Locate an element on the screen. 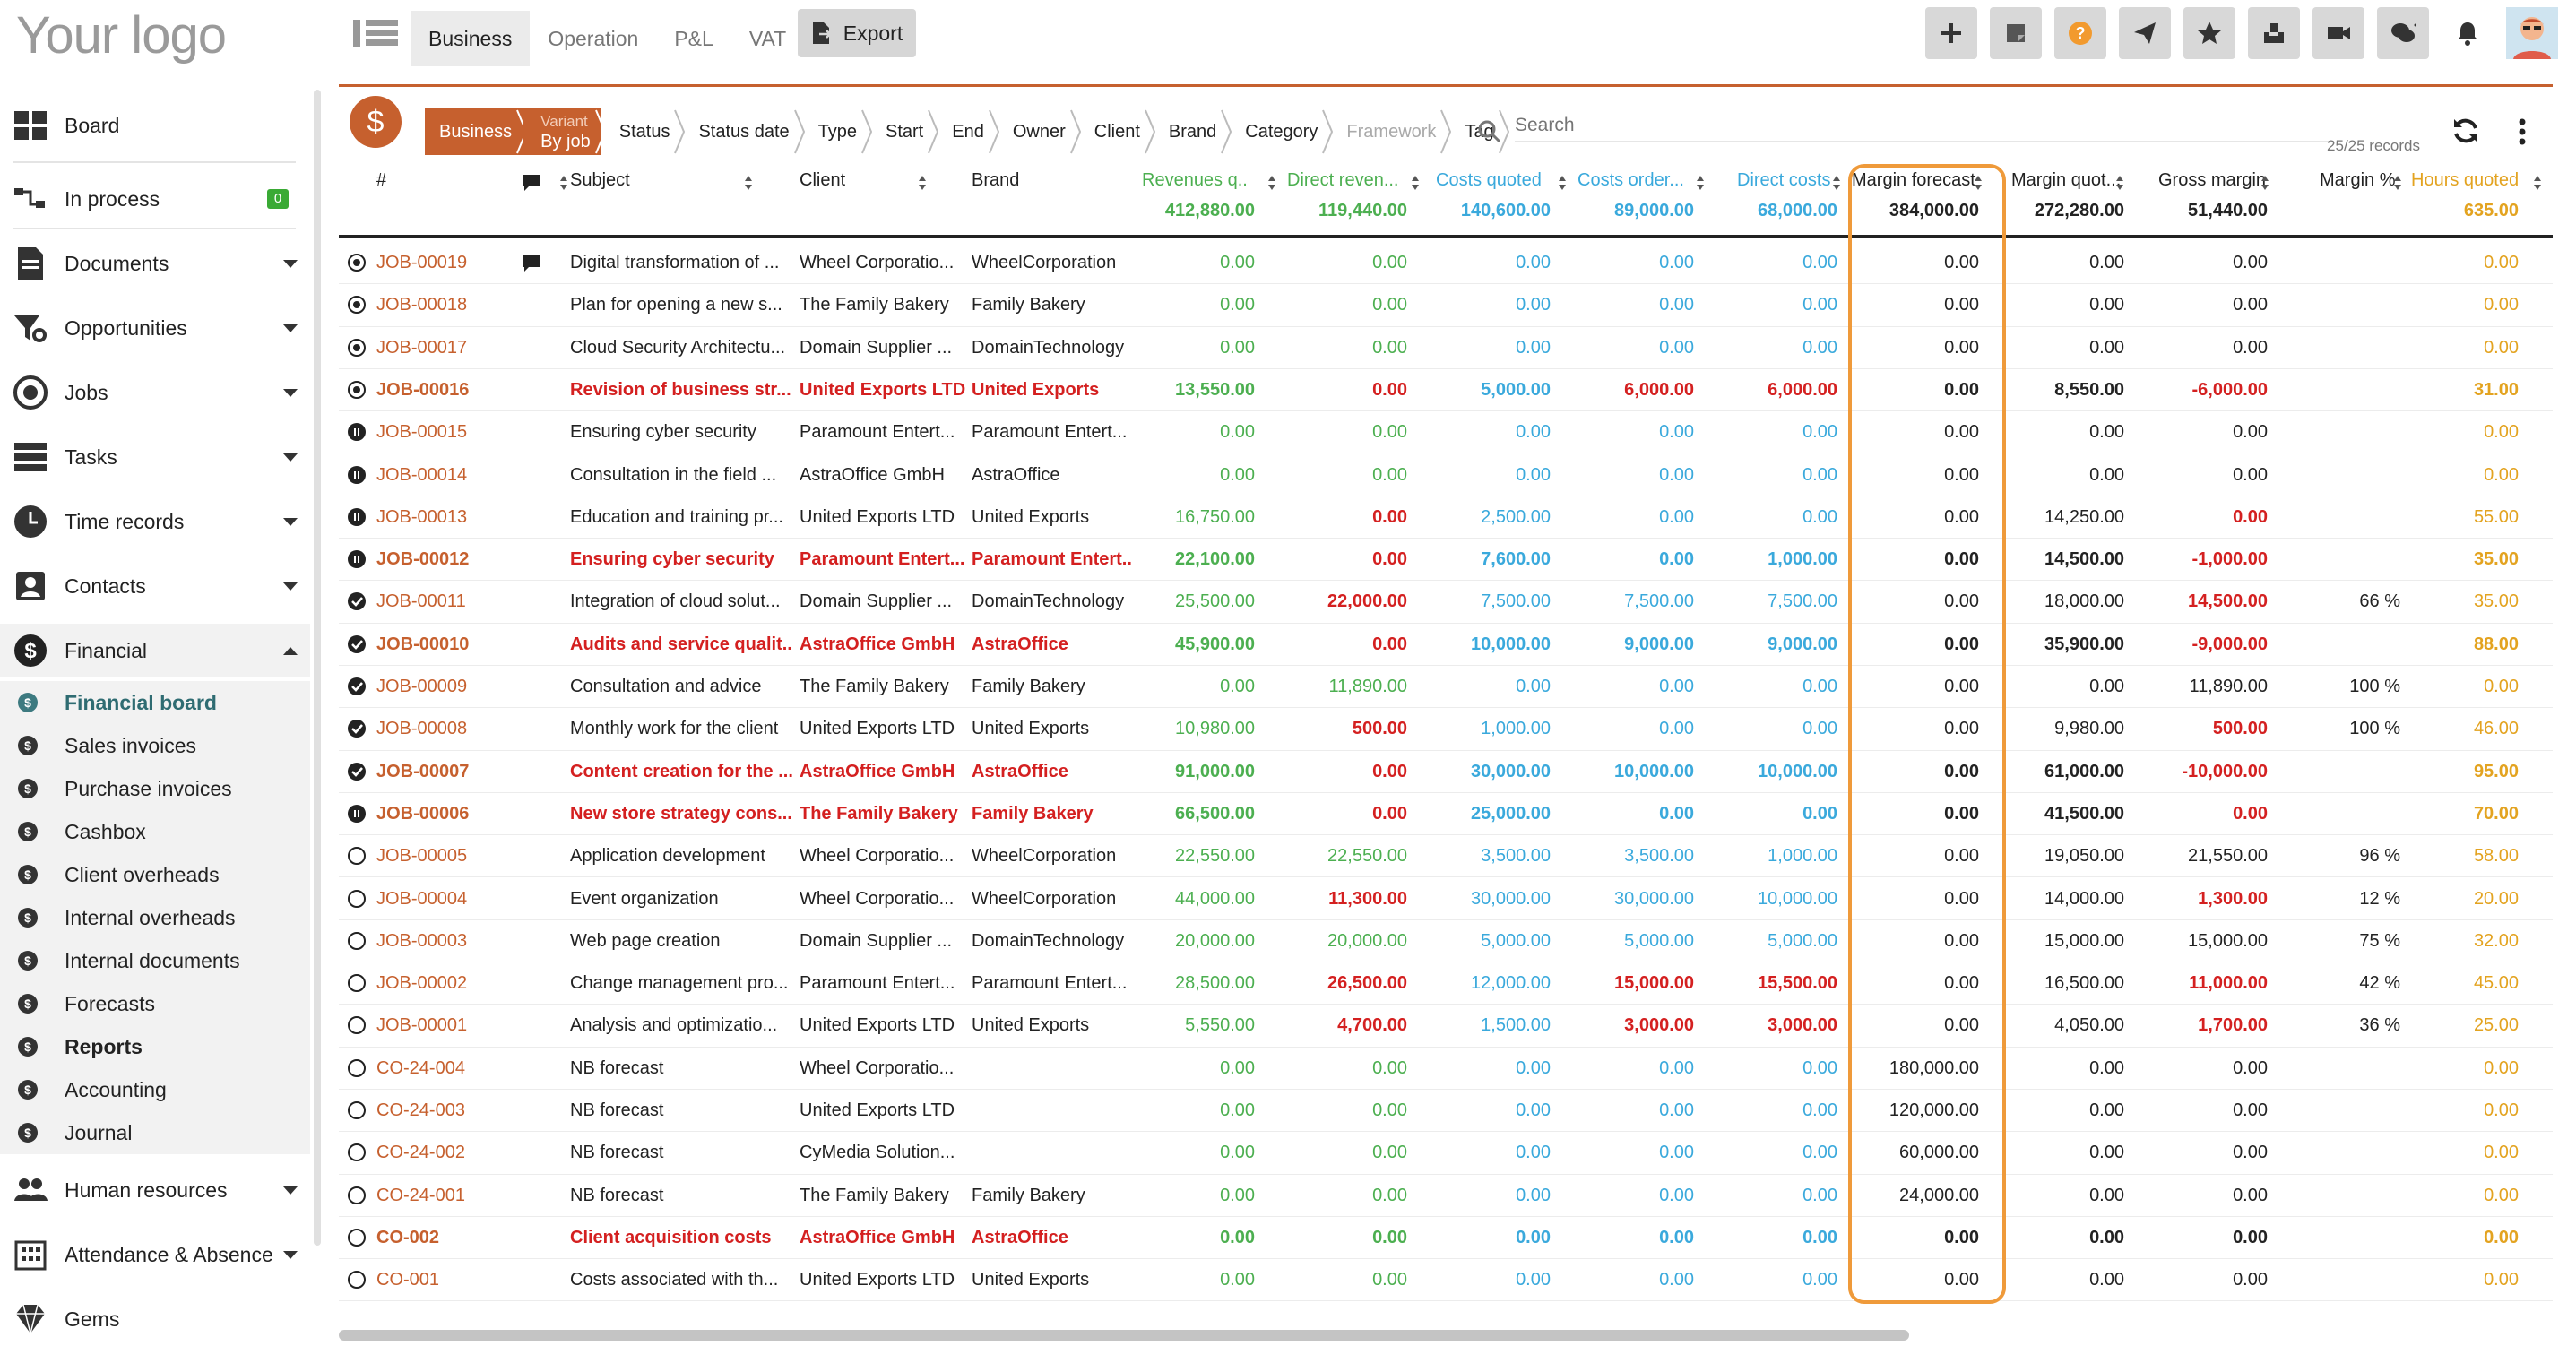 This screenshot has height=1346, width=2576. job-id-link: CO-001 is located at coordinates (408, 1280).